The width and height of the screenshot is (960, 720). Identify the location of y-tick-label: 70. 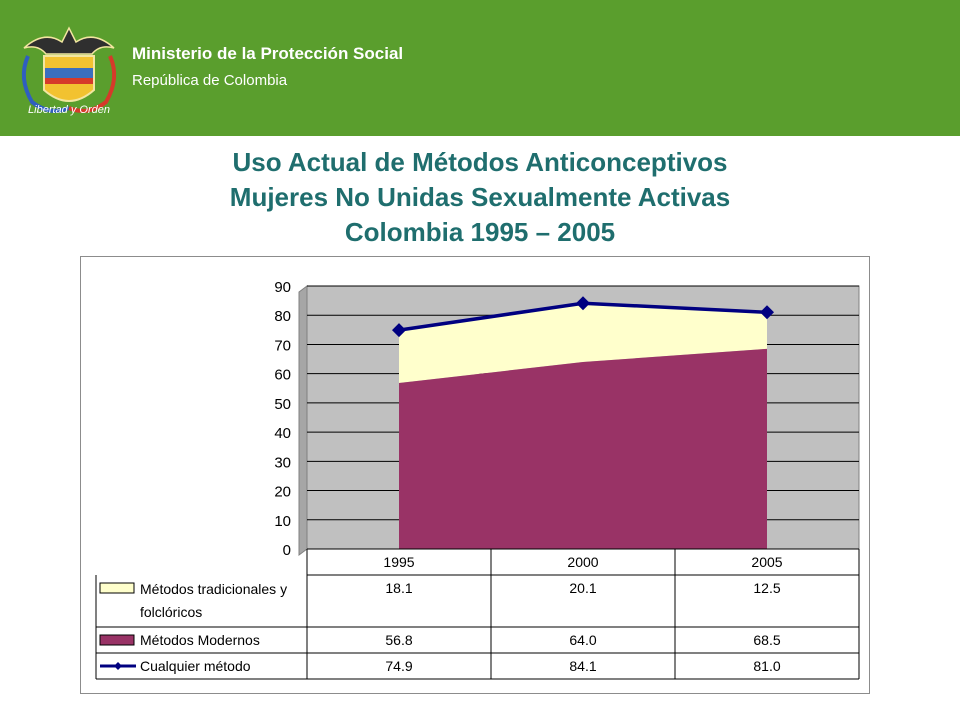
(282, 345).